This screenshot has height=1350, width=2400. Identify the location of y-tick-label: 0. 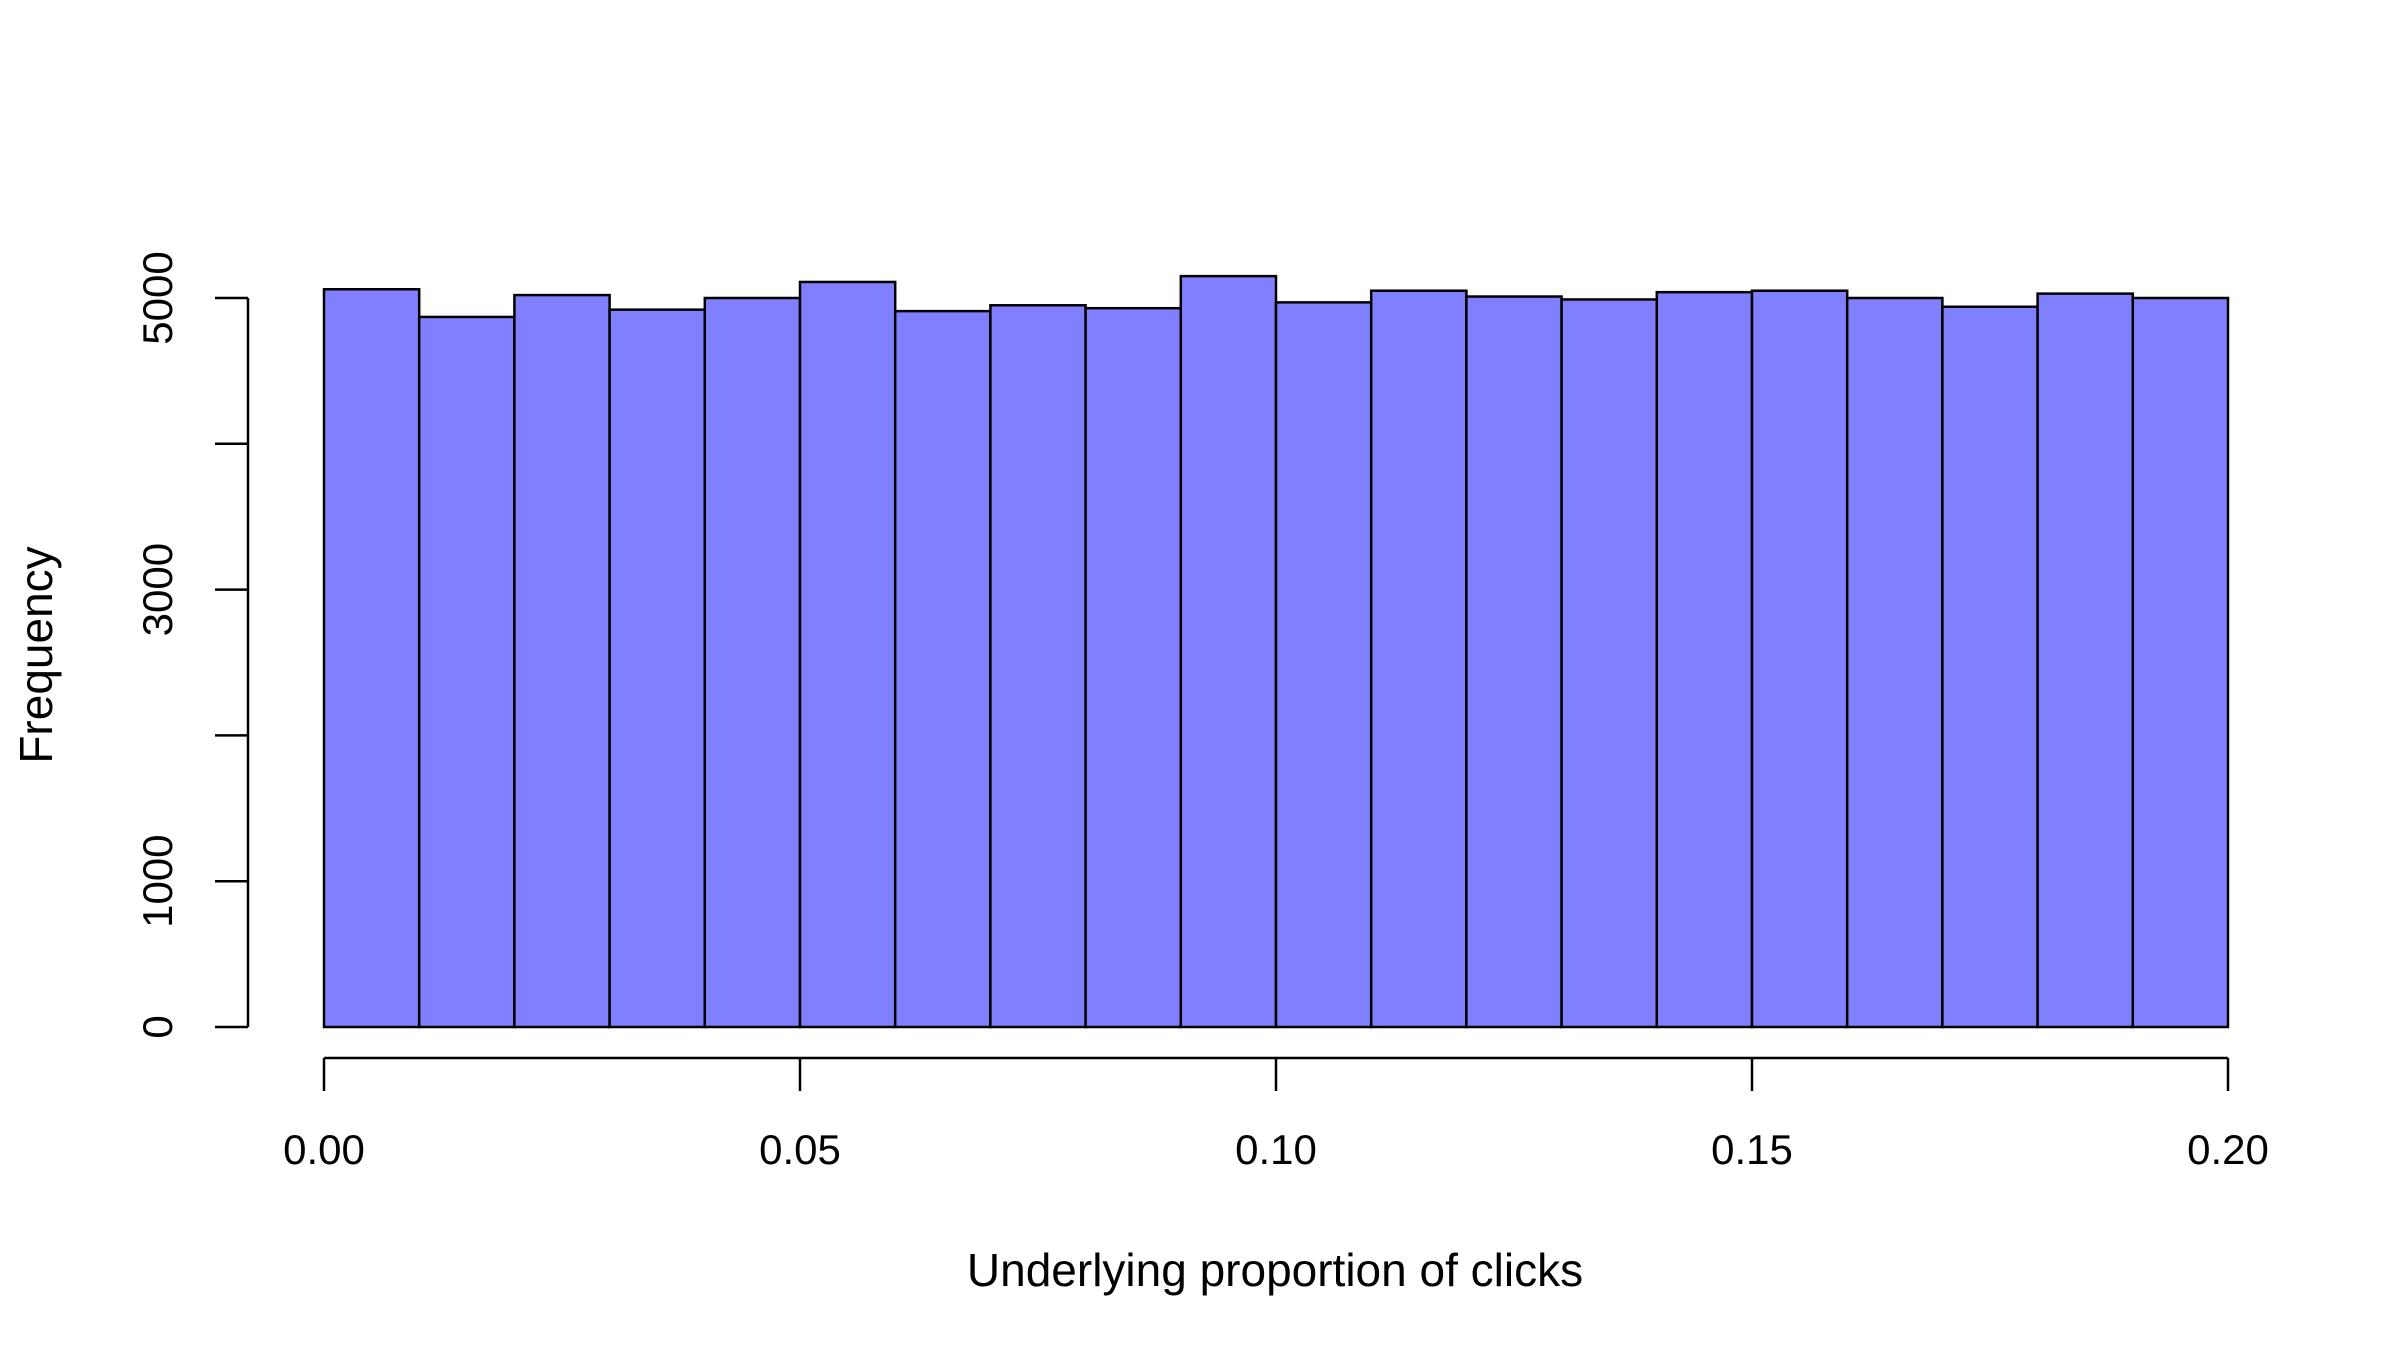
(157, 1026).